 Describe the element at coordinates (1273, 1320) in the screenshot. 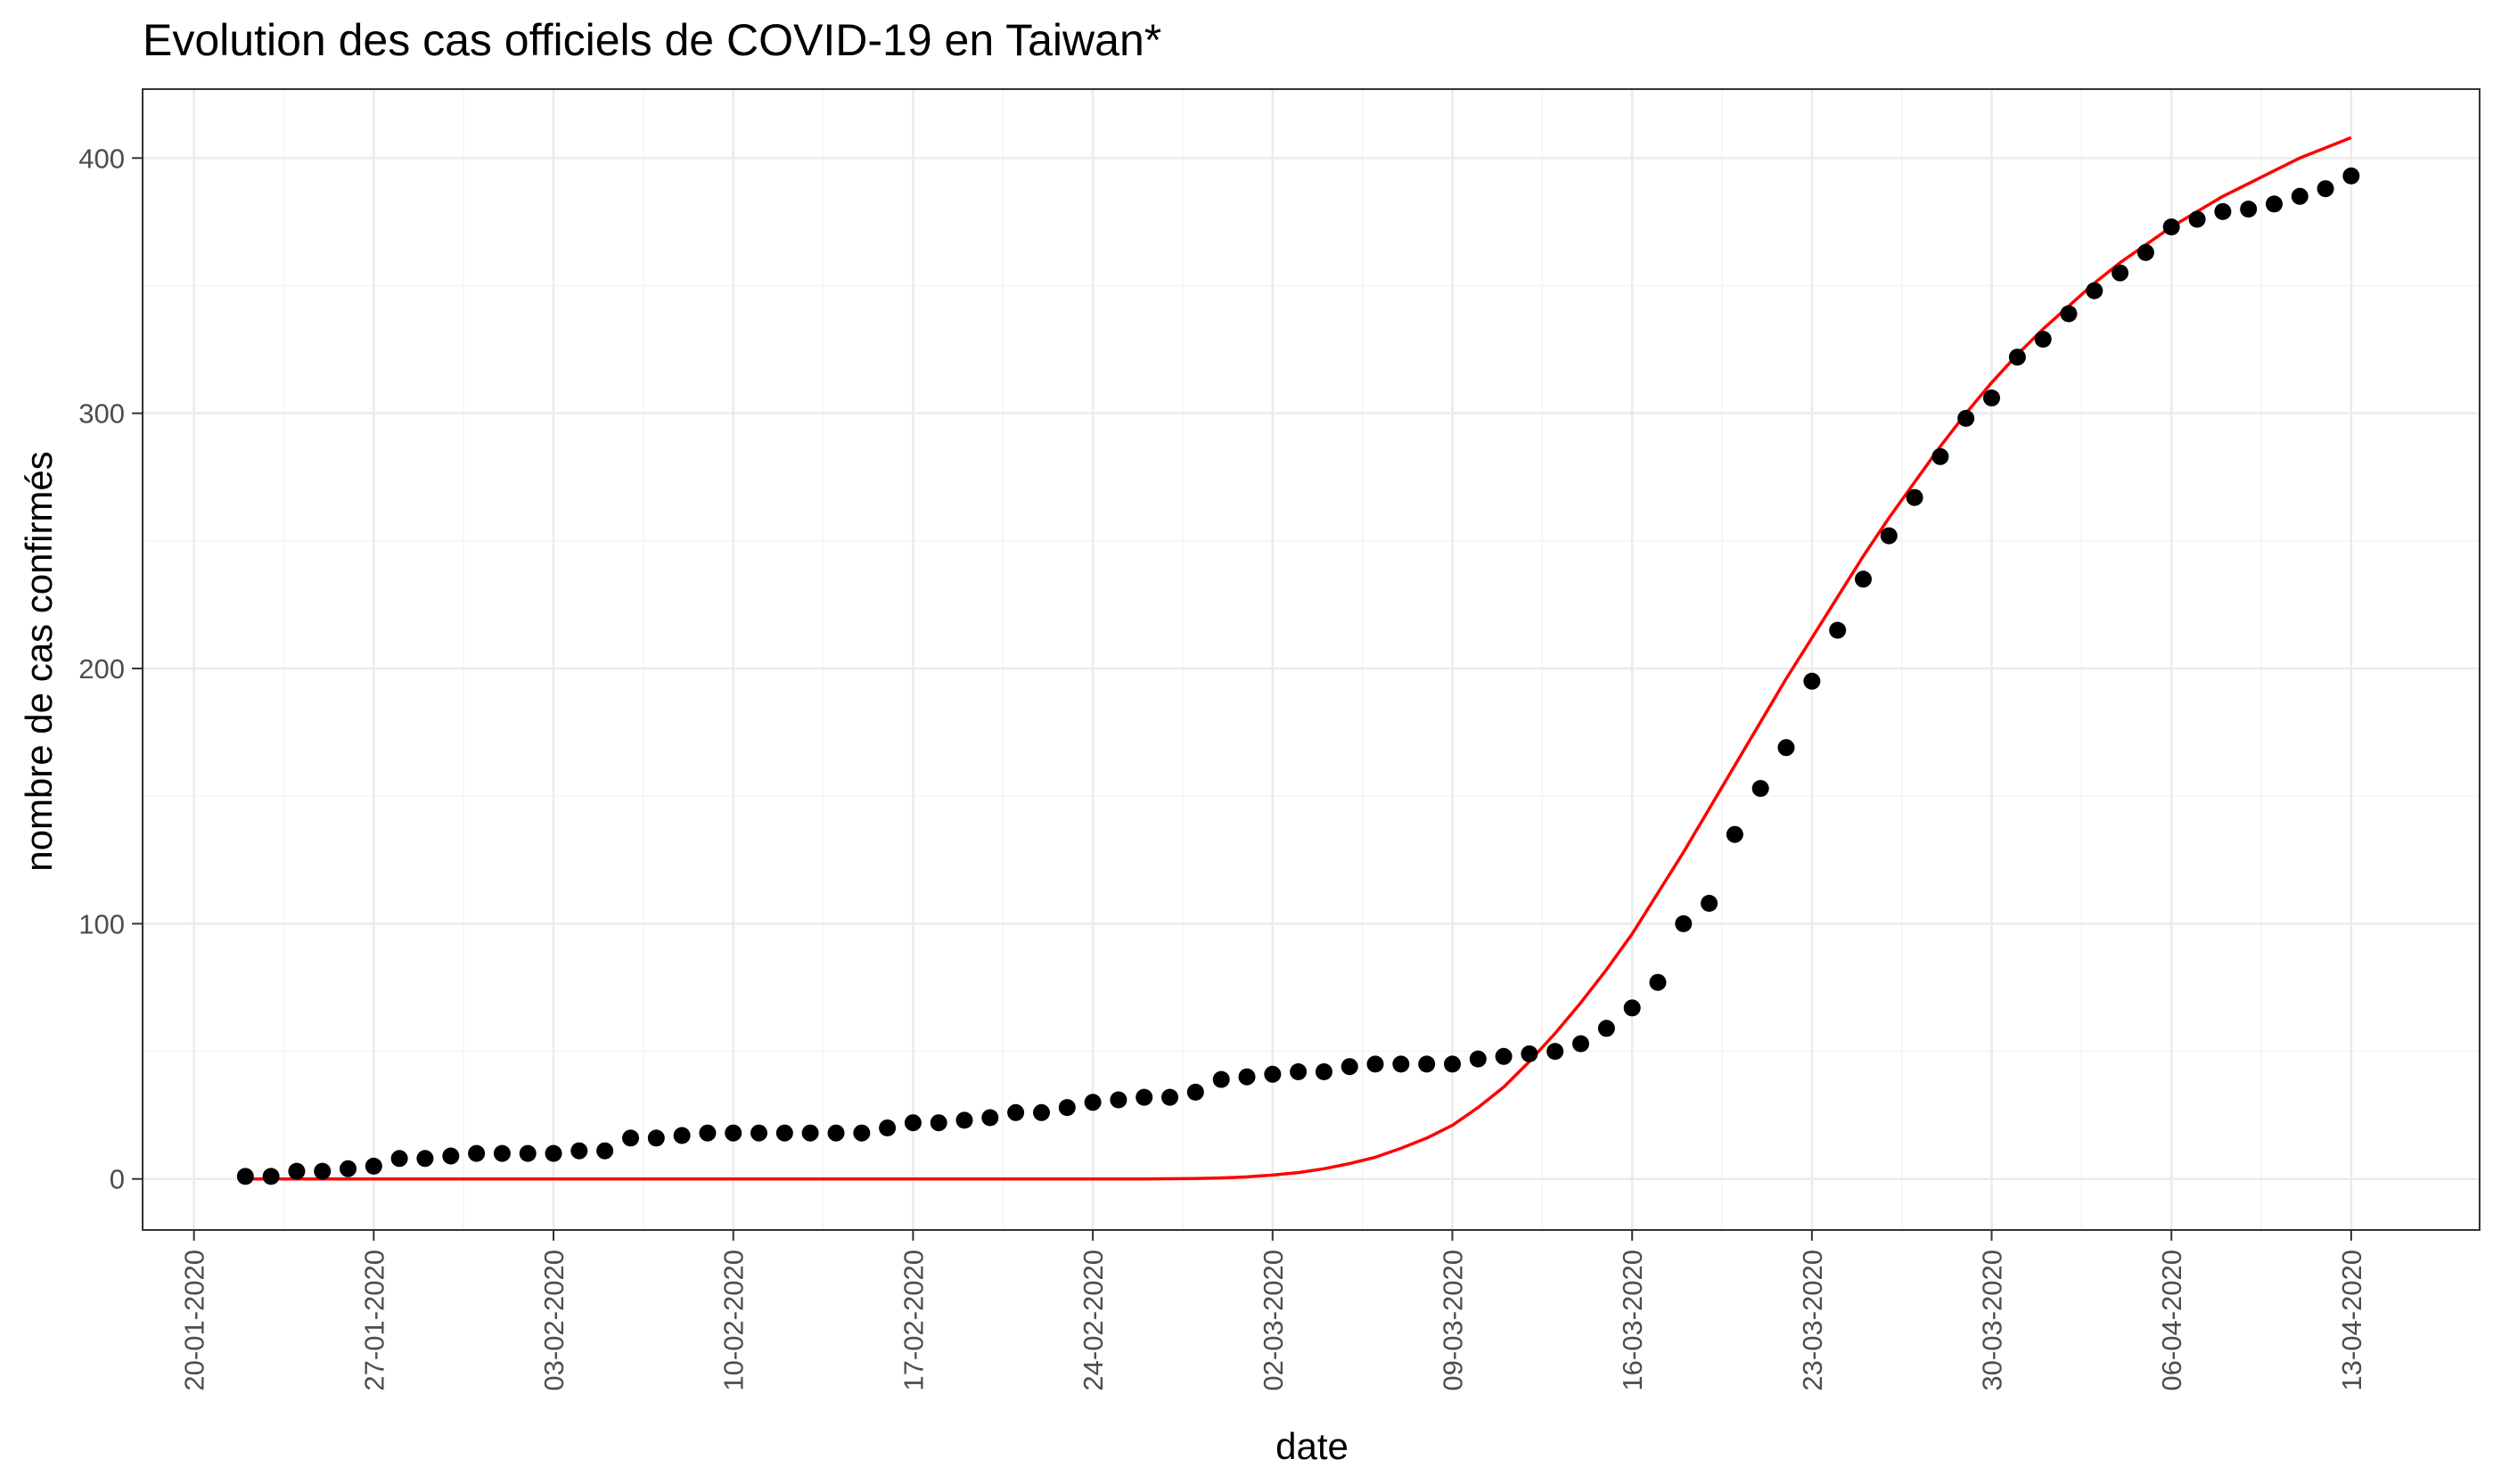

I see `x-tick-label: 02-03-2020` at that location.